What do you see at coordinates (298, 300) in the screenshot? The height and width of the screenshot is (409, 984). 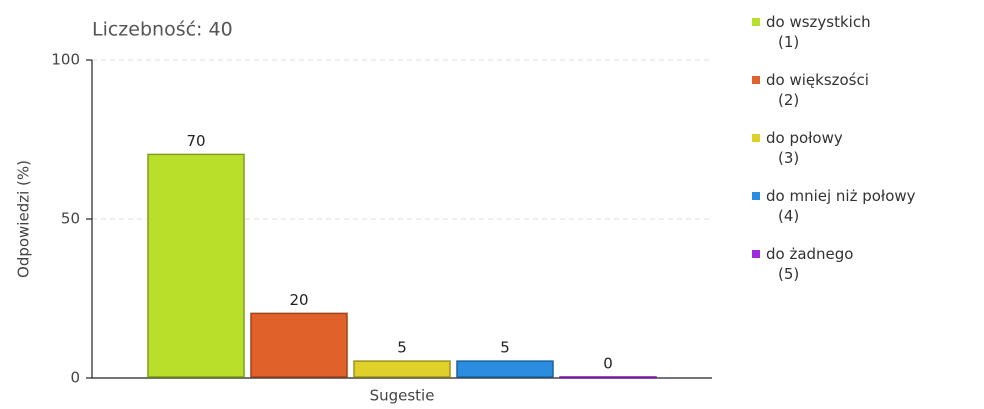 I see `value-label: 20` at bounding box center [298, 300].